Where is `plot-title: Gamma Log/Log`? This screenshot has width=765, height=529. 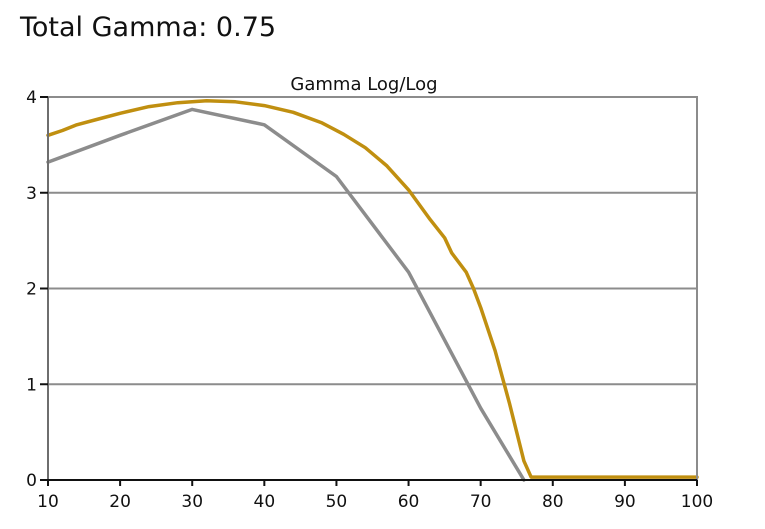
plot-title: Gamma Log/Log is located at coordinates (363, 84).